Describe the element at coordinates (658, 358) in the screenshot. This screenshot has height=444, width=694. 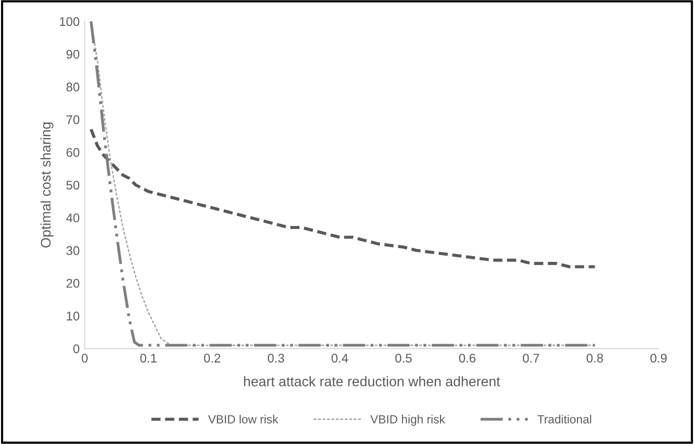
I see `x-tick-label: 0.9` at that location.